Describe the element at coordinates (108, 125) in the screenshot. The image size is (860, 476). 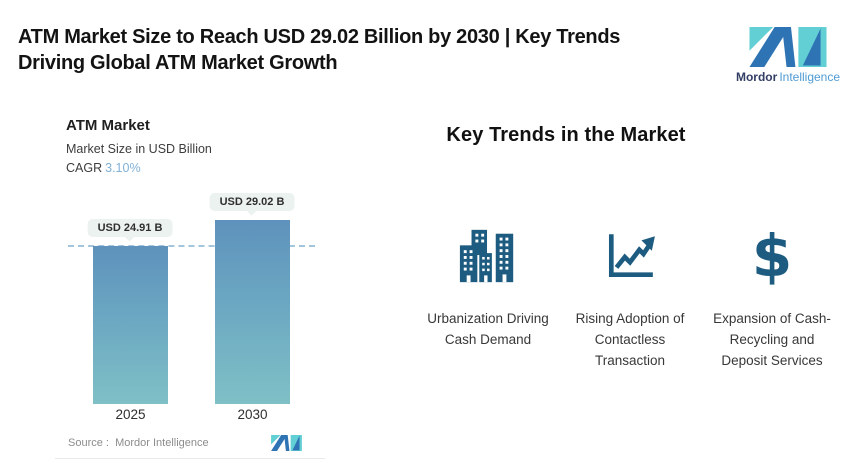
I see `chart-title: ATM Market` at that location.